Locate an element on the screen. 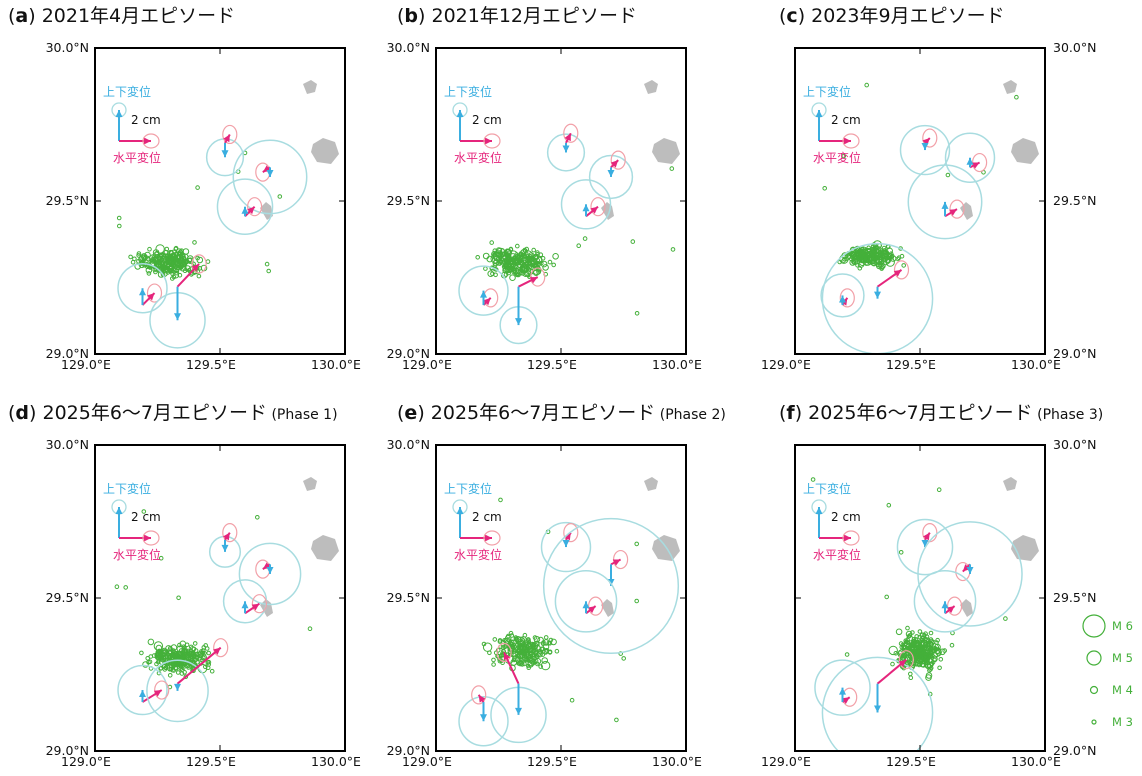 The image size is (1142, 776). island-shapes is located at coordinates (299, 150).